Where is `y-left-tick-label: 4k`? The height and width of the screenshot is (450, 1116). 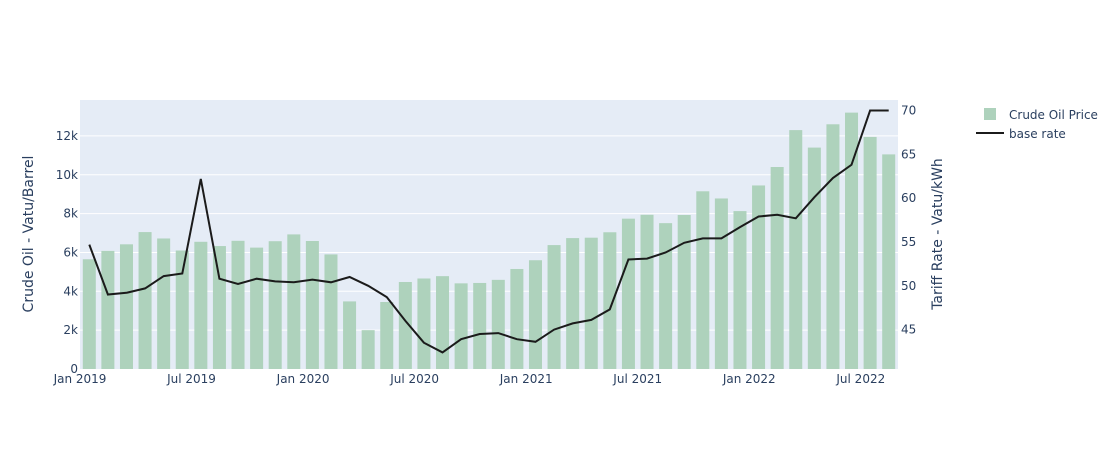 y-left-tick-label: 4k is located at coordinates (70, 291).